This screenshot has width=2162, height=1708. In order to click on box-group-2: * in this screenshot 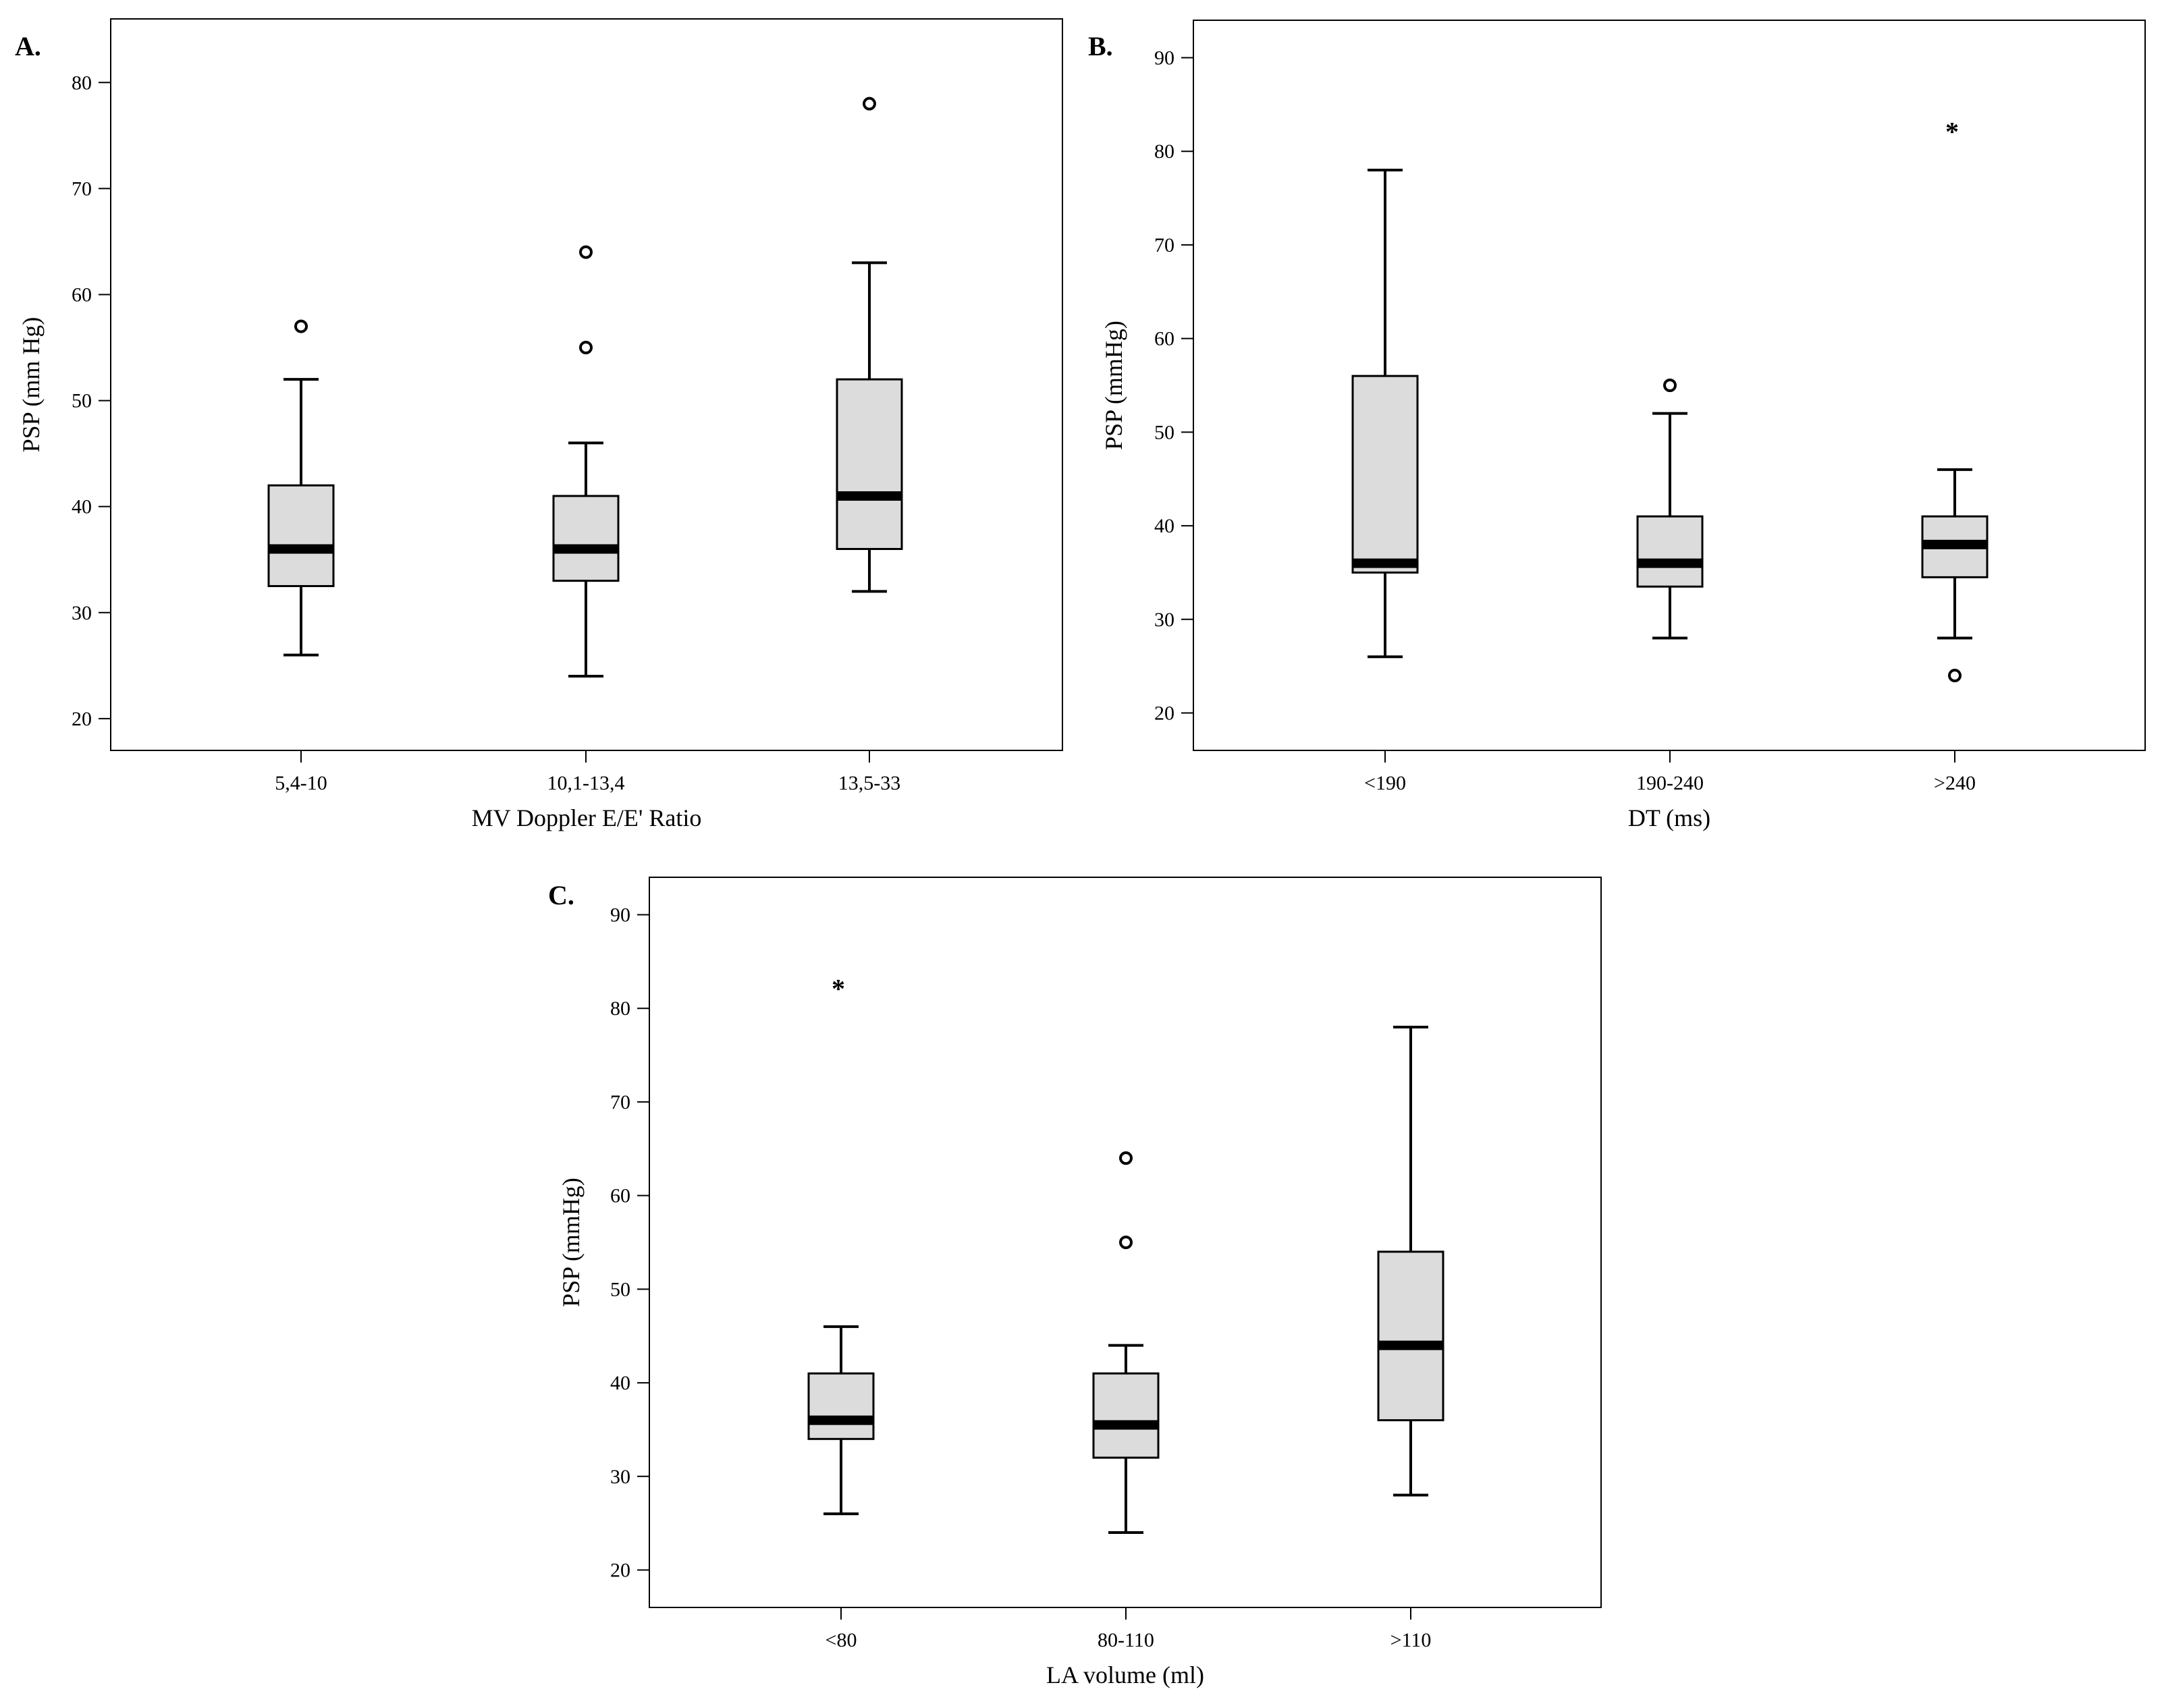, I will do `click(1955, 400)`.